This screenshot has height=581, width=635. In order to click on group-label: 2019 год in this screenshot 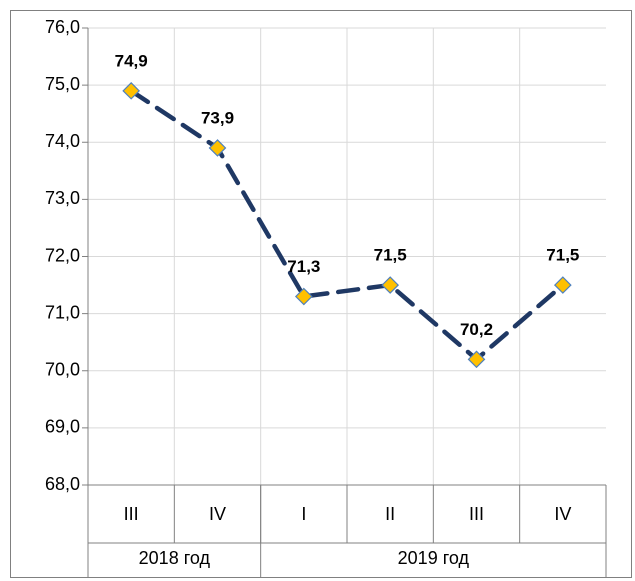, I will do `click(434, 558)`.